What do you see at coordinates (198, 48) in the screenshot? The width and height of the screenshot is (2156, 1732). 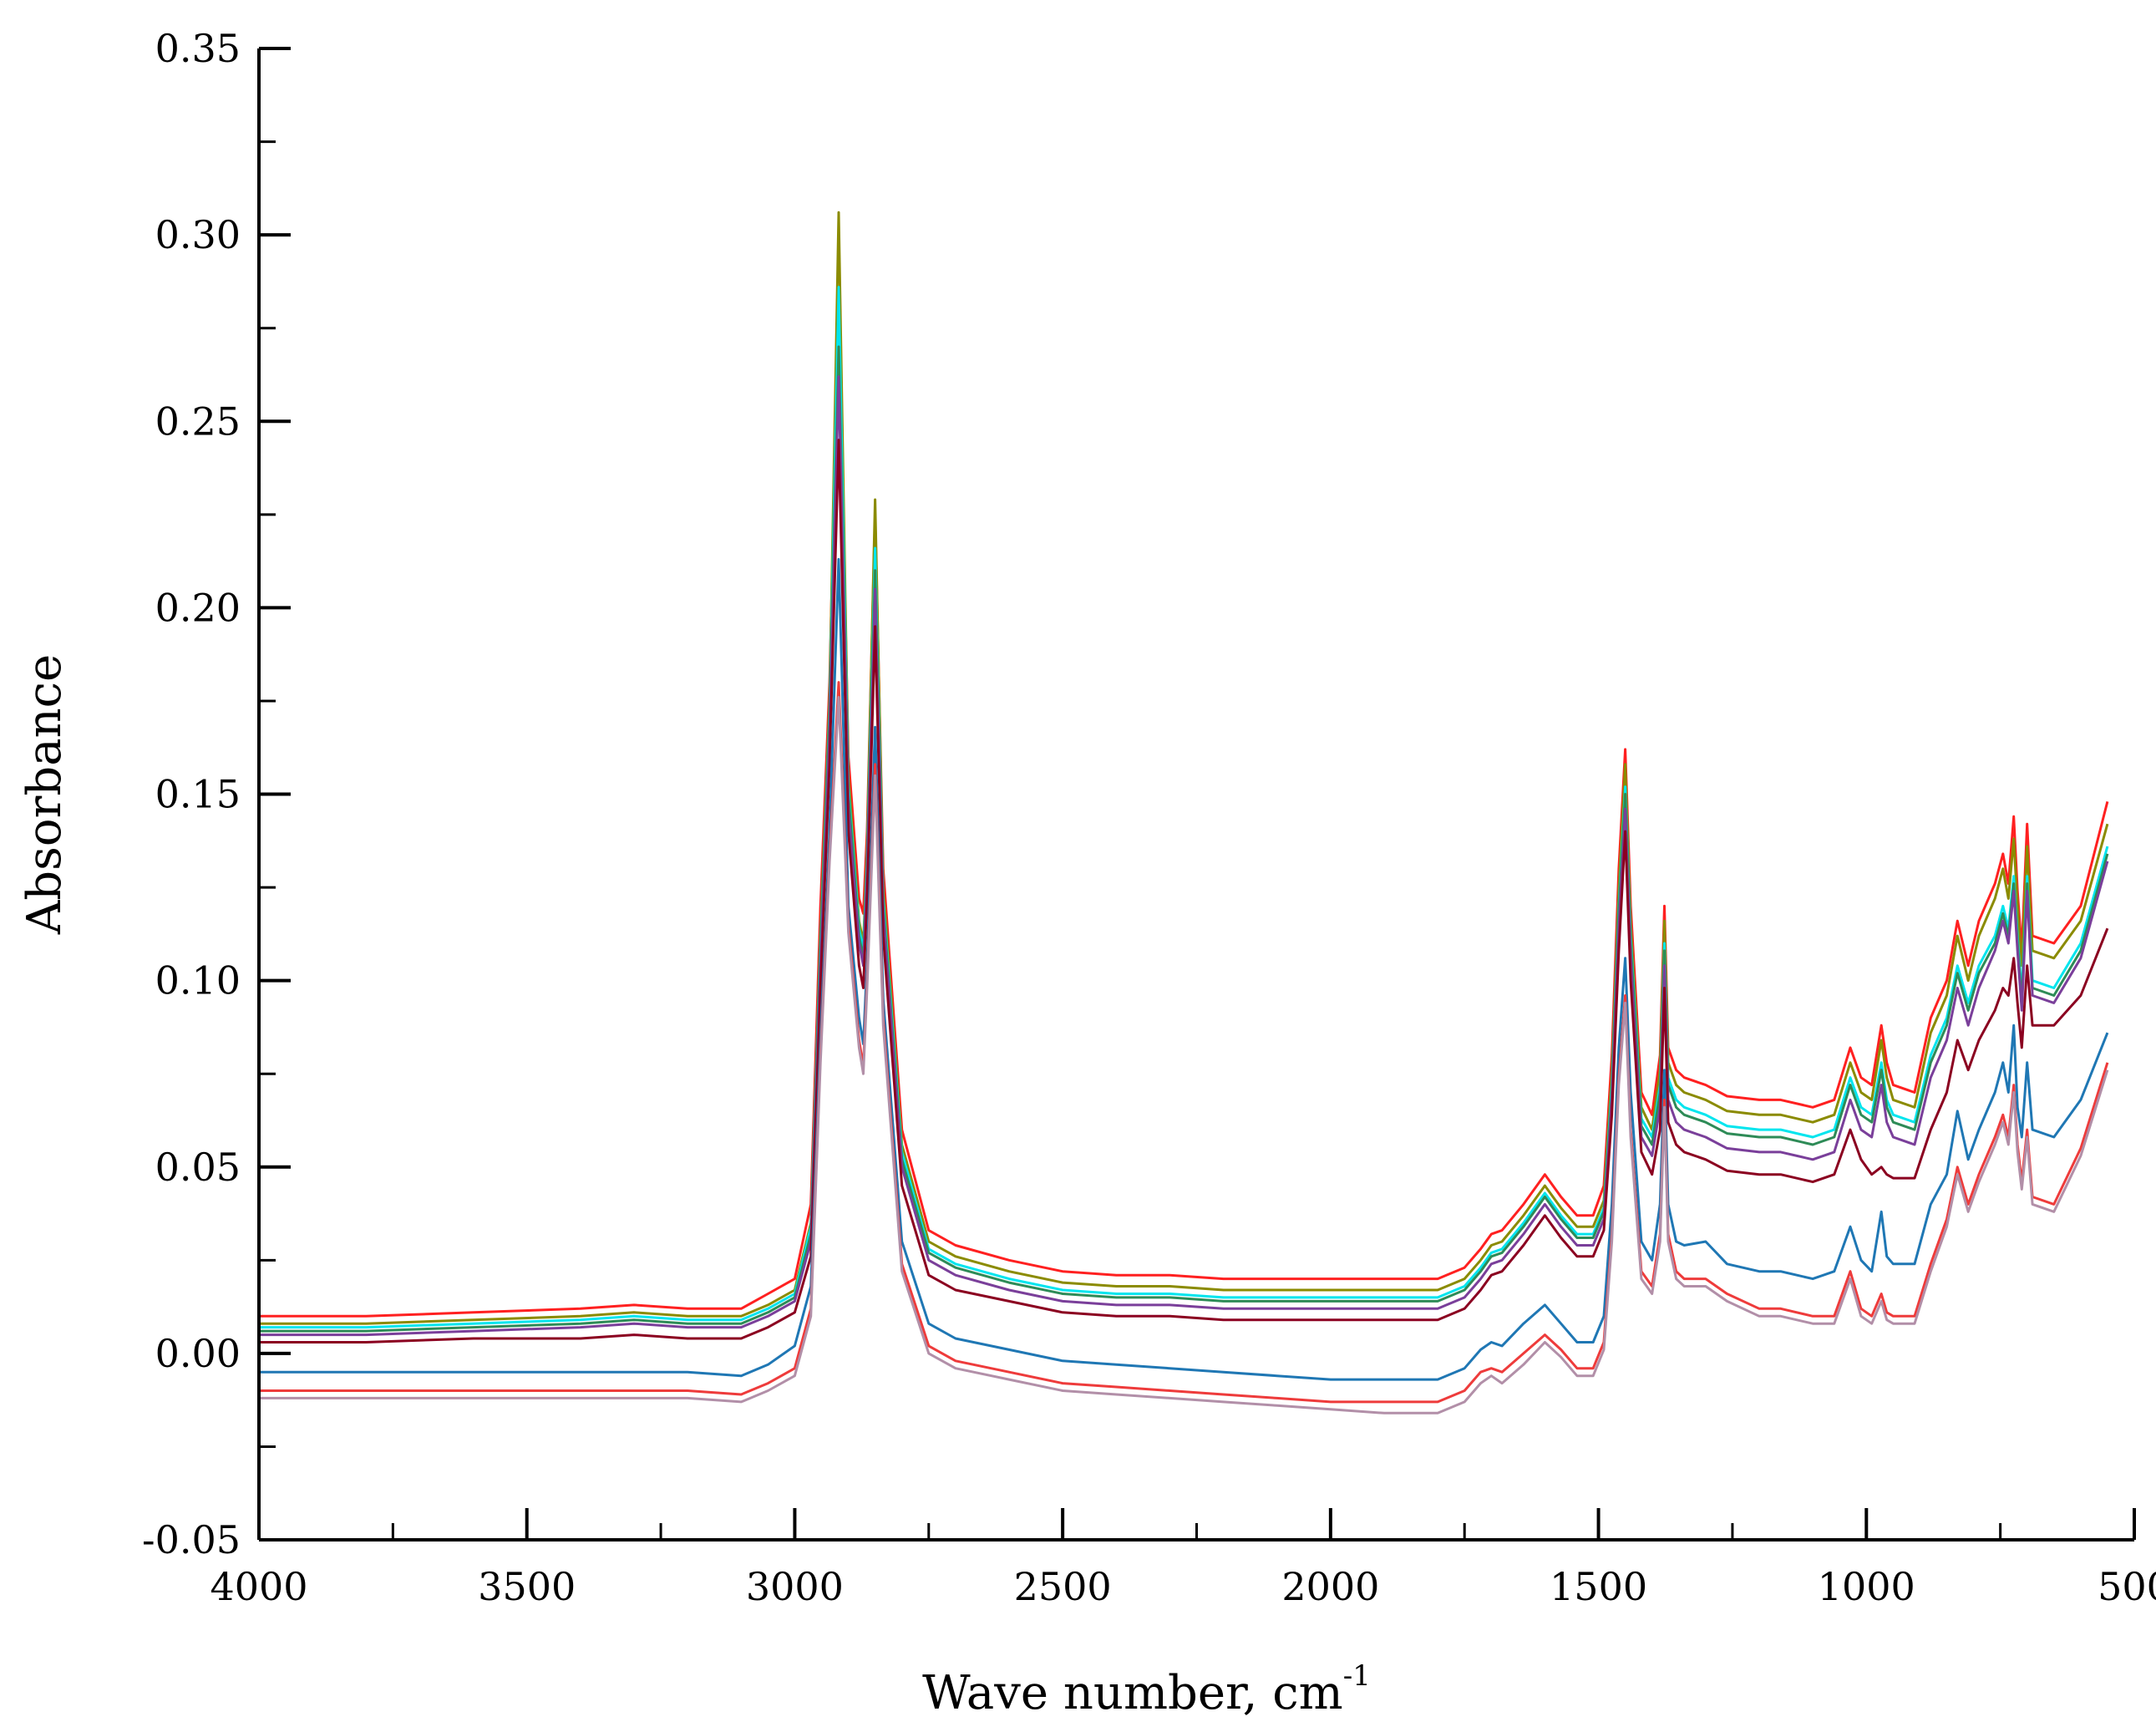 I see `y-tick-label: 0.35` at bounding box center [198, 48].